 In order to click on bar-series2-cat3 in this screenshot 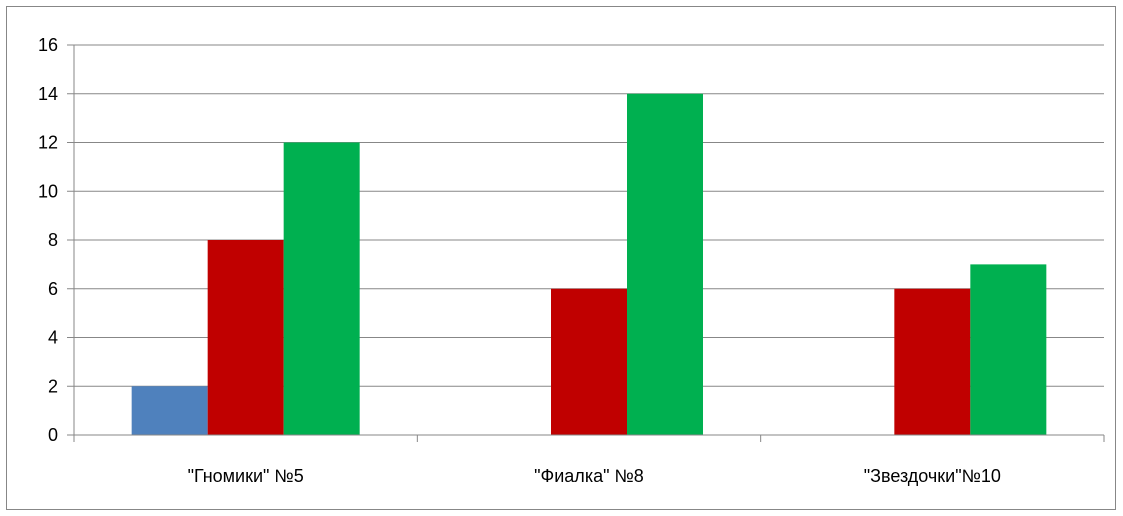, I will do `click(932, 361)`.